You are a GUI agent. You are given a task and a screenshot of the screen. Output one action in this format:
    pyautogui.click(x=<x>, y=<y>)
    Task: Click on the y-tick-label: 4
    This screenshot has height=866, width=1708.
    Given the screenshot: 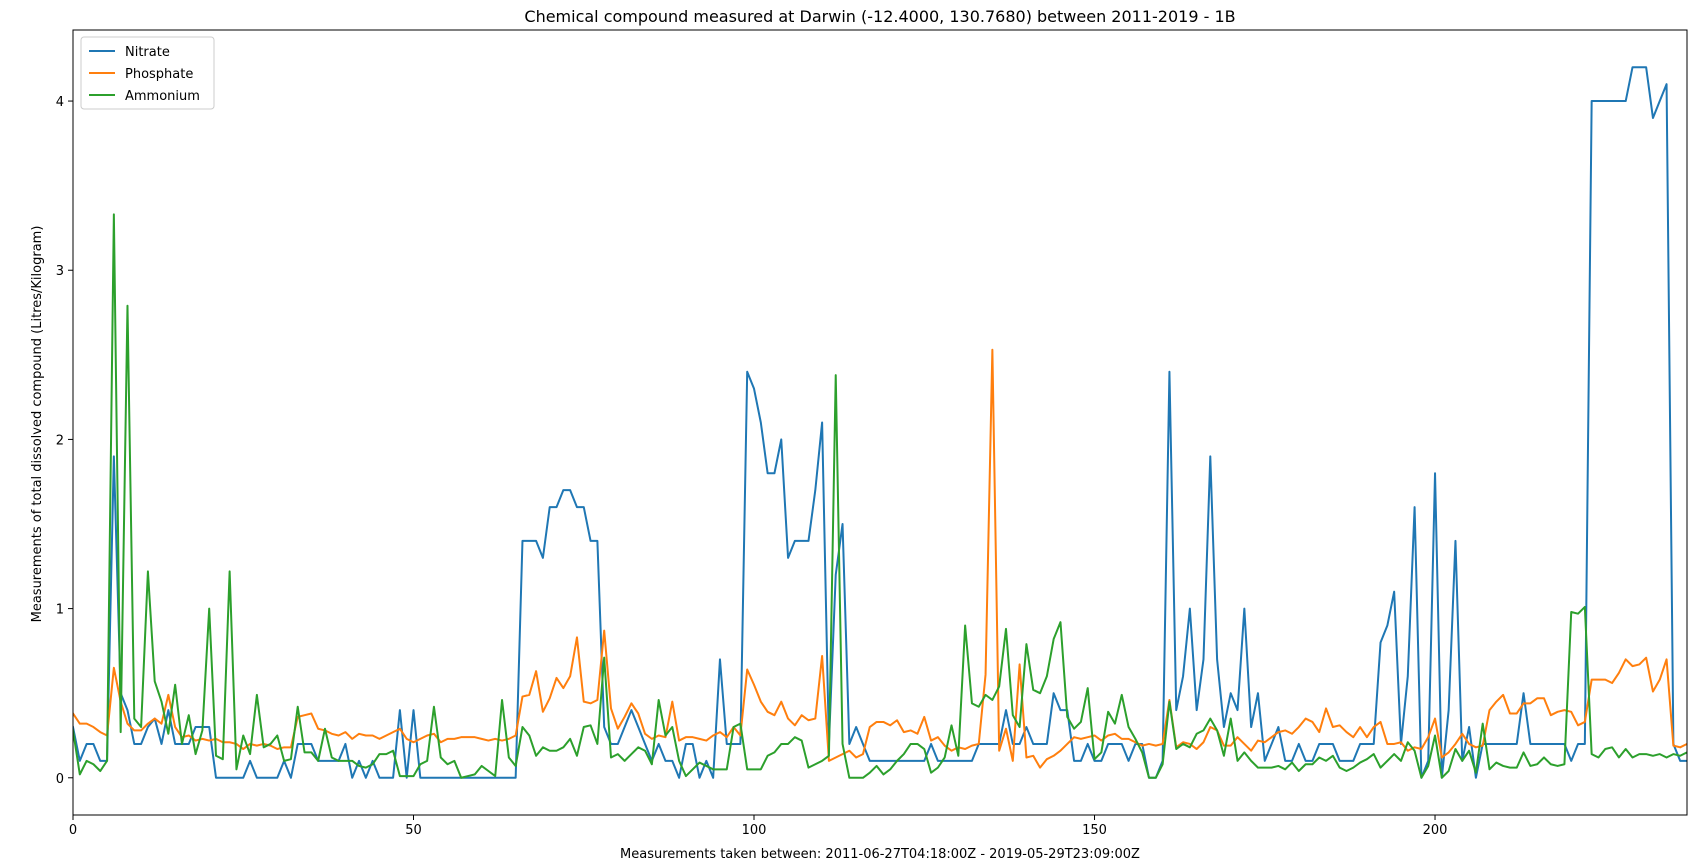 What is the action you would take?
    pyautogui.click(x=60, y=102)
    